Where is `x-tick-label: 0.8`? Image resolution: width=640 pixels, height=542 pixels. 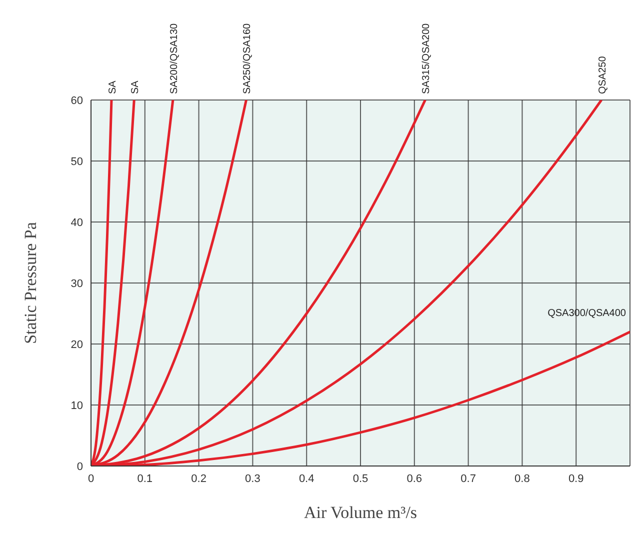
x-tick-label: 0.8 is located at coordinates (522, 478).